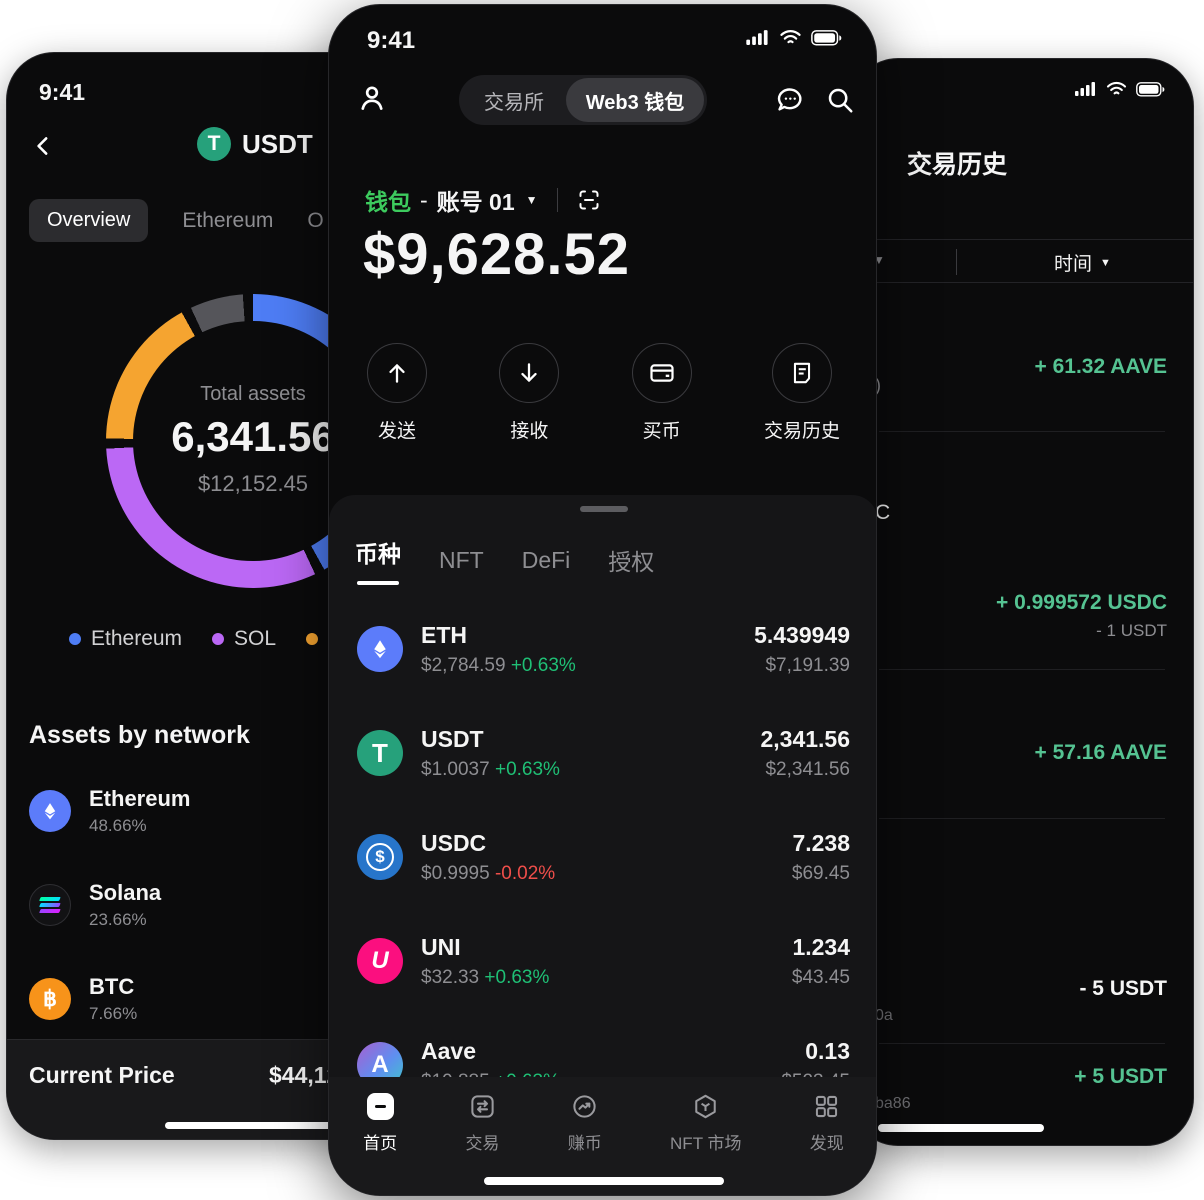 This screenshot has height=1200, width=1204. What do you see at coordinates (112, 986) in the screenshot?
I see `network-name: BTC` at bounding box center [112, 986].